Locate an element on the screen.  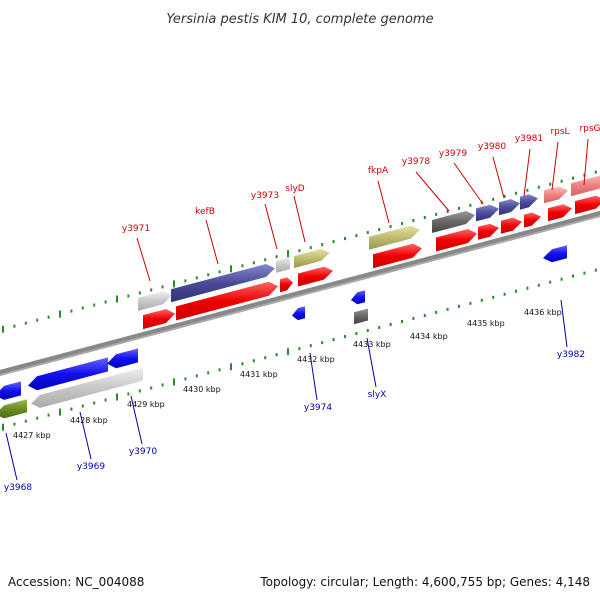
kbp-label: 4427 kbp is located at coordinates (32, 435).